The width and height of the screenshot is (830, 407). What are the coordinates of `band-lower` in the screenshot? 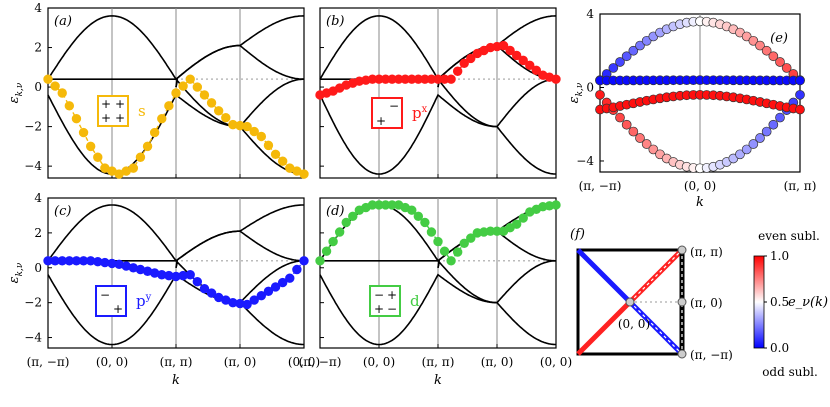 It's located at (437, 134).